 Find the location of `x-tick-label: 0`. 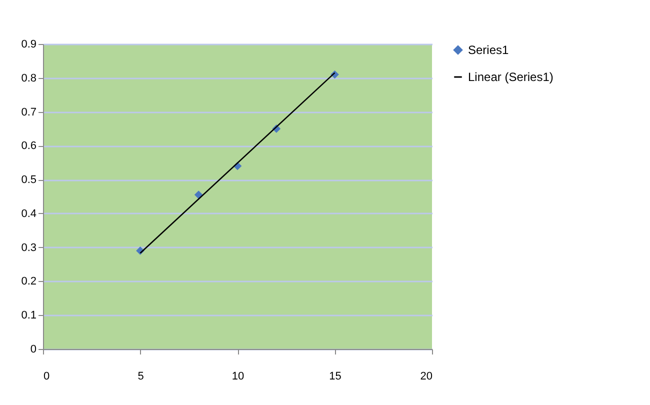

x-tick-label: 0 is located at coordinates (47, 376).